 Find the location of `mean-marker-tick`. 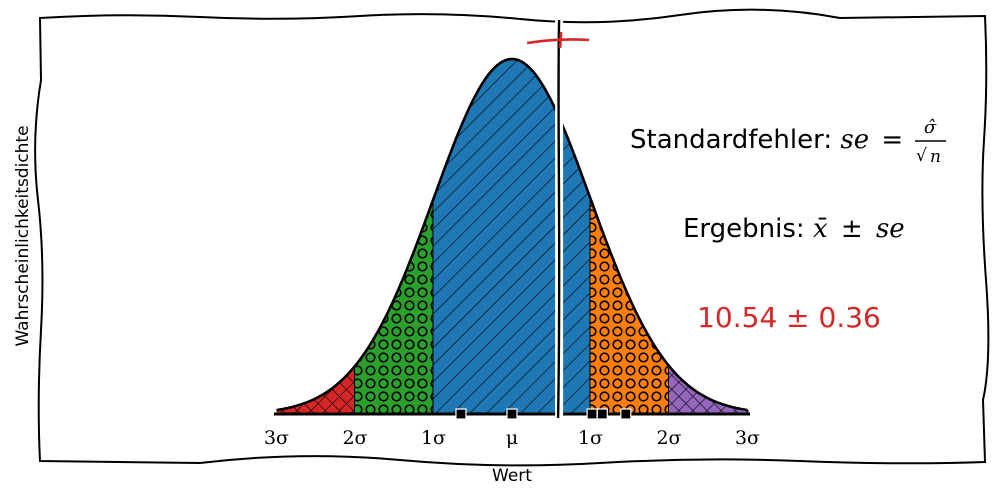

mean-marker-tick is located at coordinates (560, 40).